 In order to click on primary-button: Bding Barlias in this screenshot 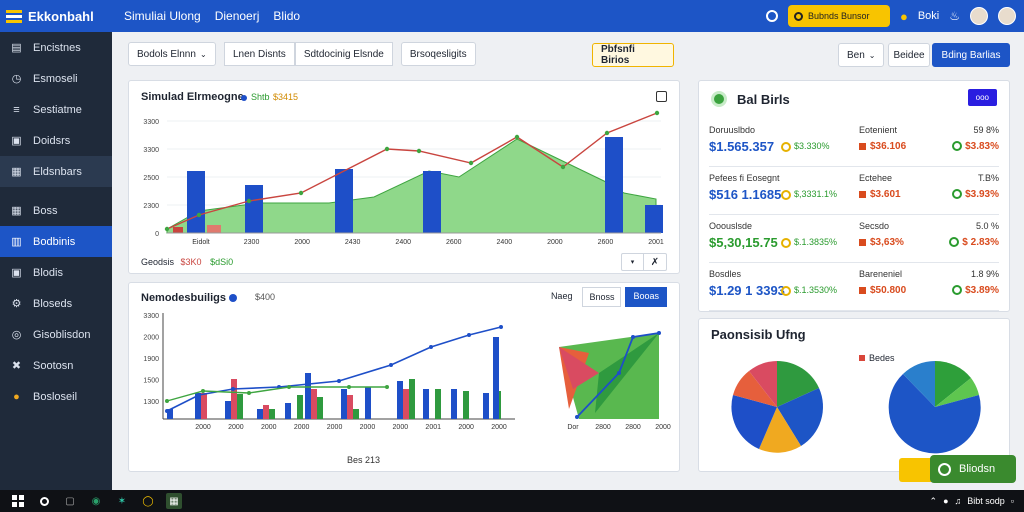, I will do `click(971, 55)`.